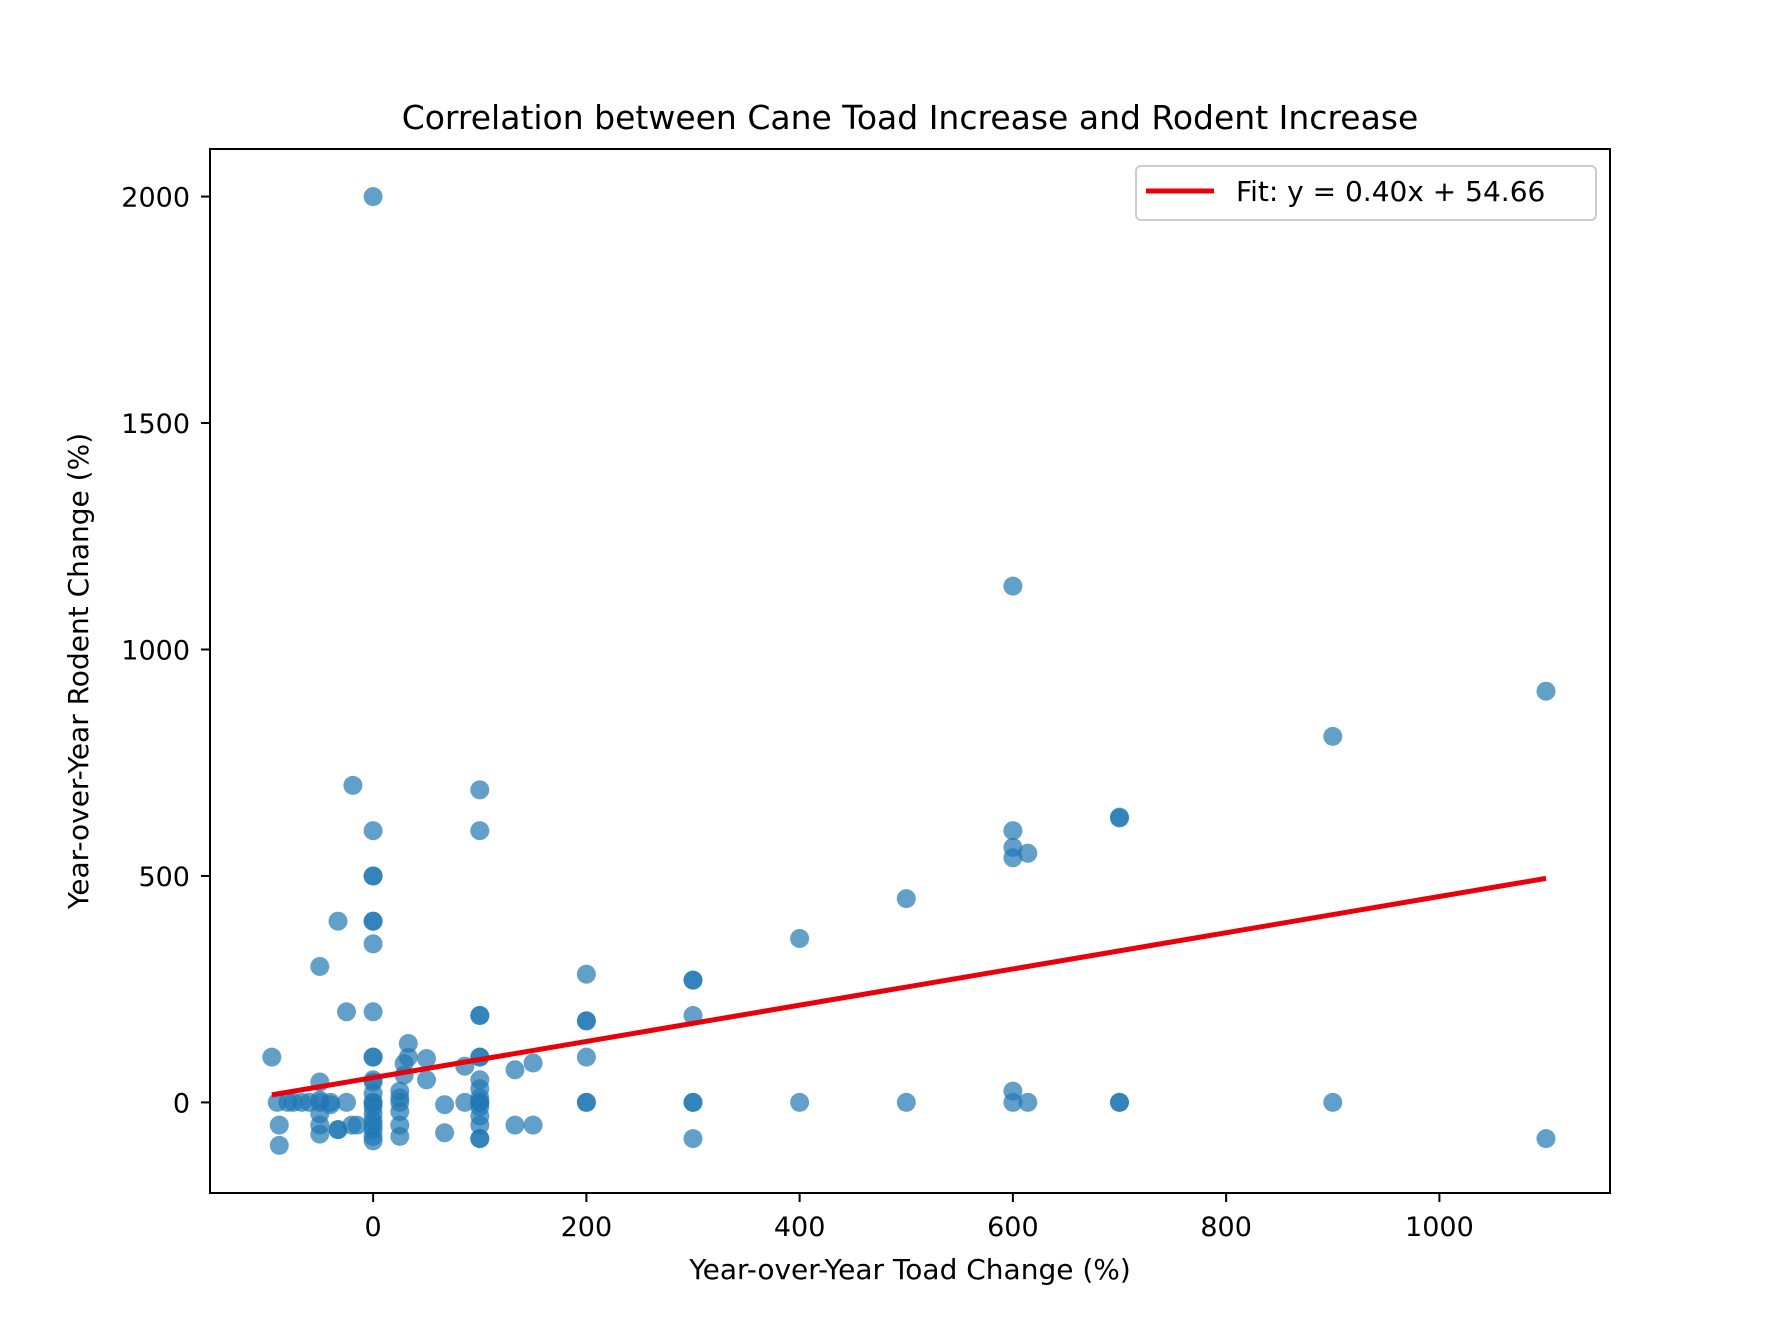 Image resolution: width=1777 pixels, height=1334 pixels. Describe the element at coordinates (1013, 1227) in the screenshot. I see `x-tick-label: 600` at that location.